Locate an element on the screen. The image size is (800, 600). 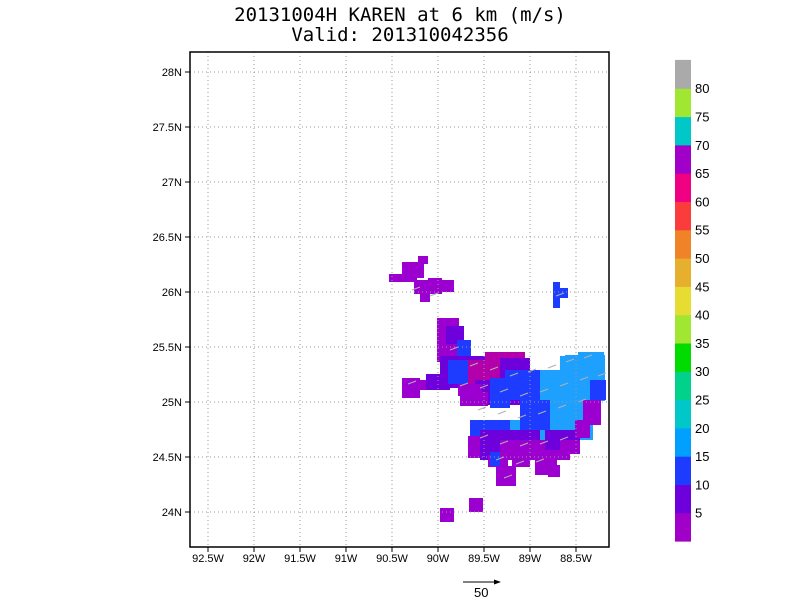
reference-vector-label: 50 is located at coordinates (481, 592).